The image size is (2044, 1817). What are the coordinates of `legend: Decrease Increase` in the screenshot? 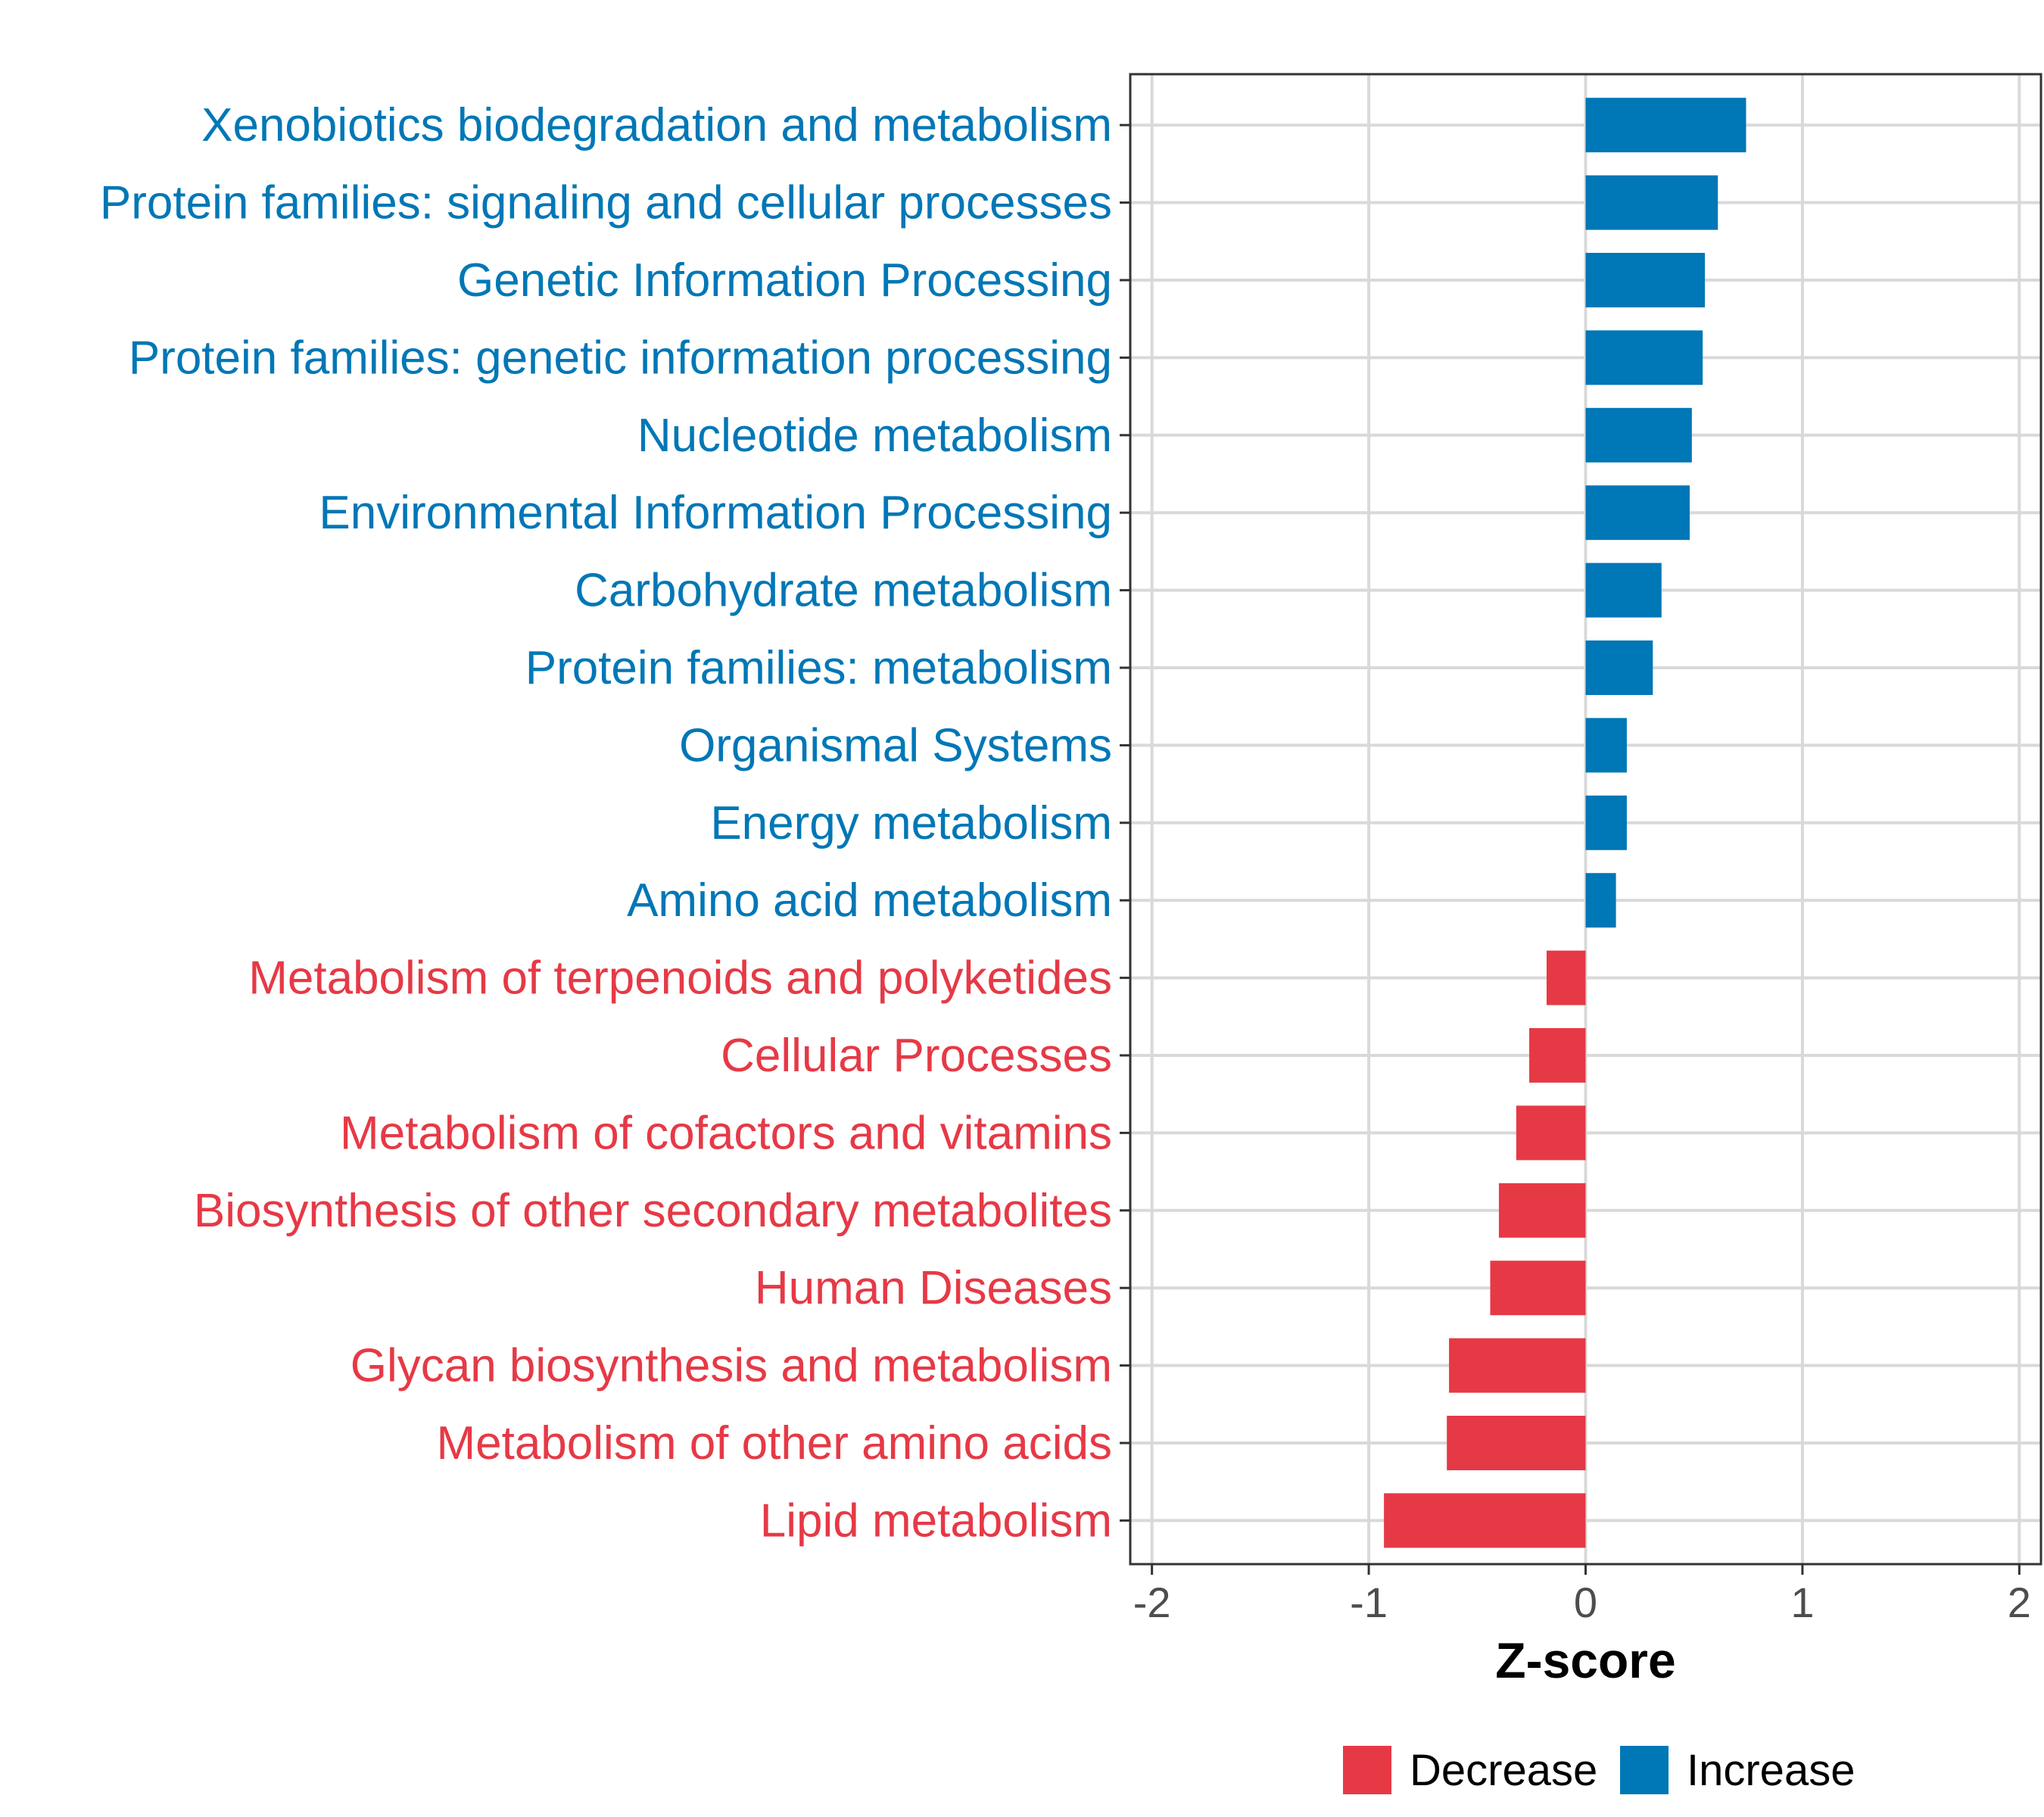 It's located at (1599, 1771).